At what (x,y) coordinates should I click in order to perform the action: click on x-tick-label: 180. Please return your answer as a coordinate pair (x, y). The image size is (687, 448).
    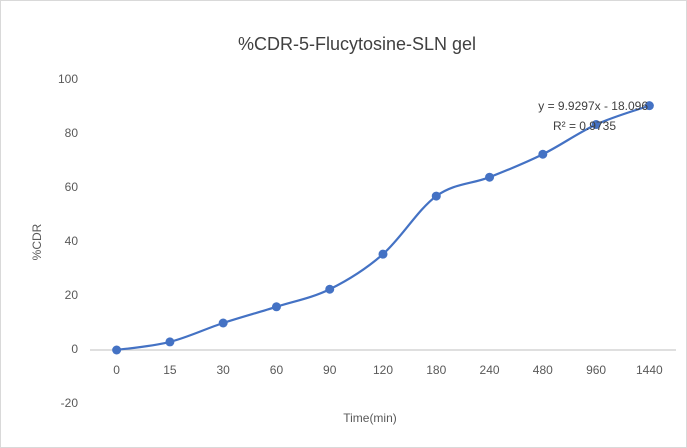
    Looking at the image, I should click on (436, 370).